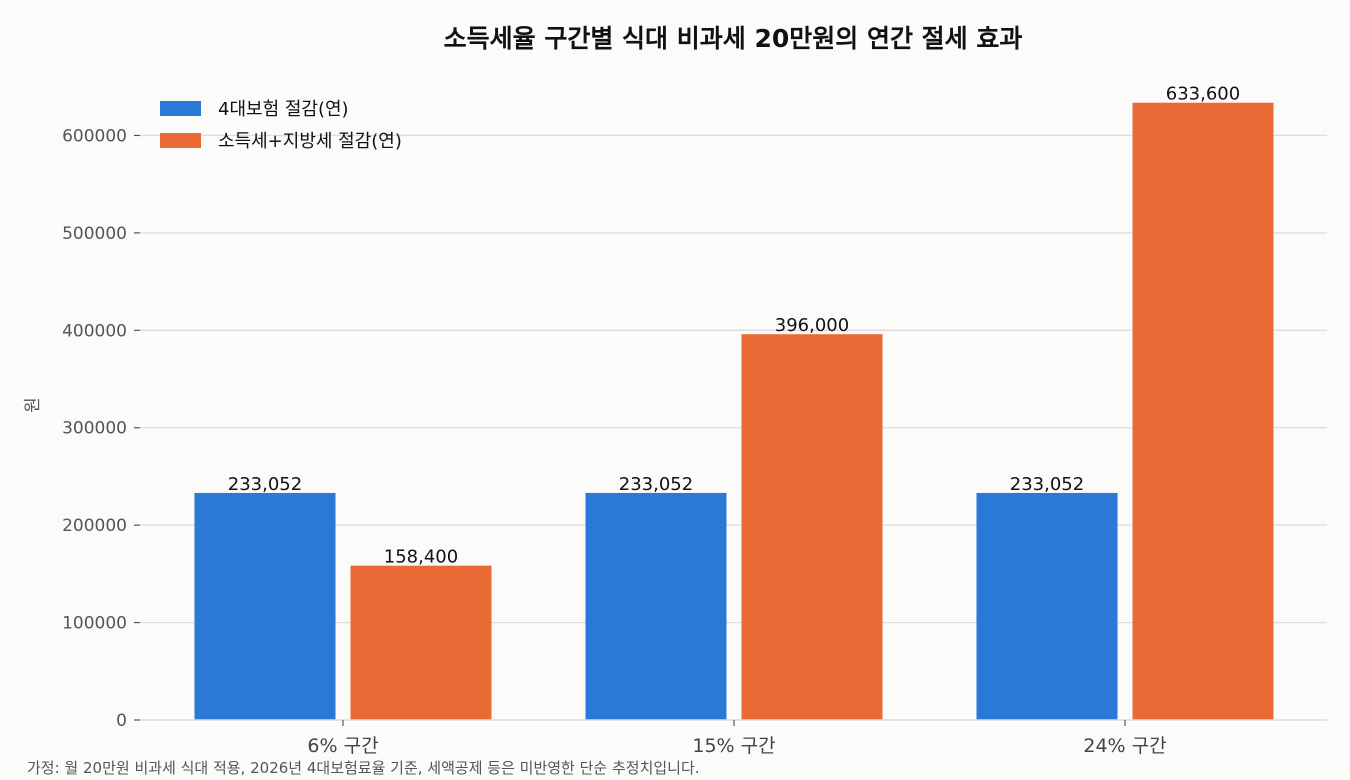 The width and height of the screenshot is (1350, 780). I want to click on bar-value-label: 396,000, so click(812, 325).